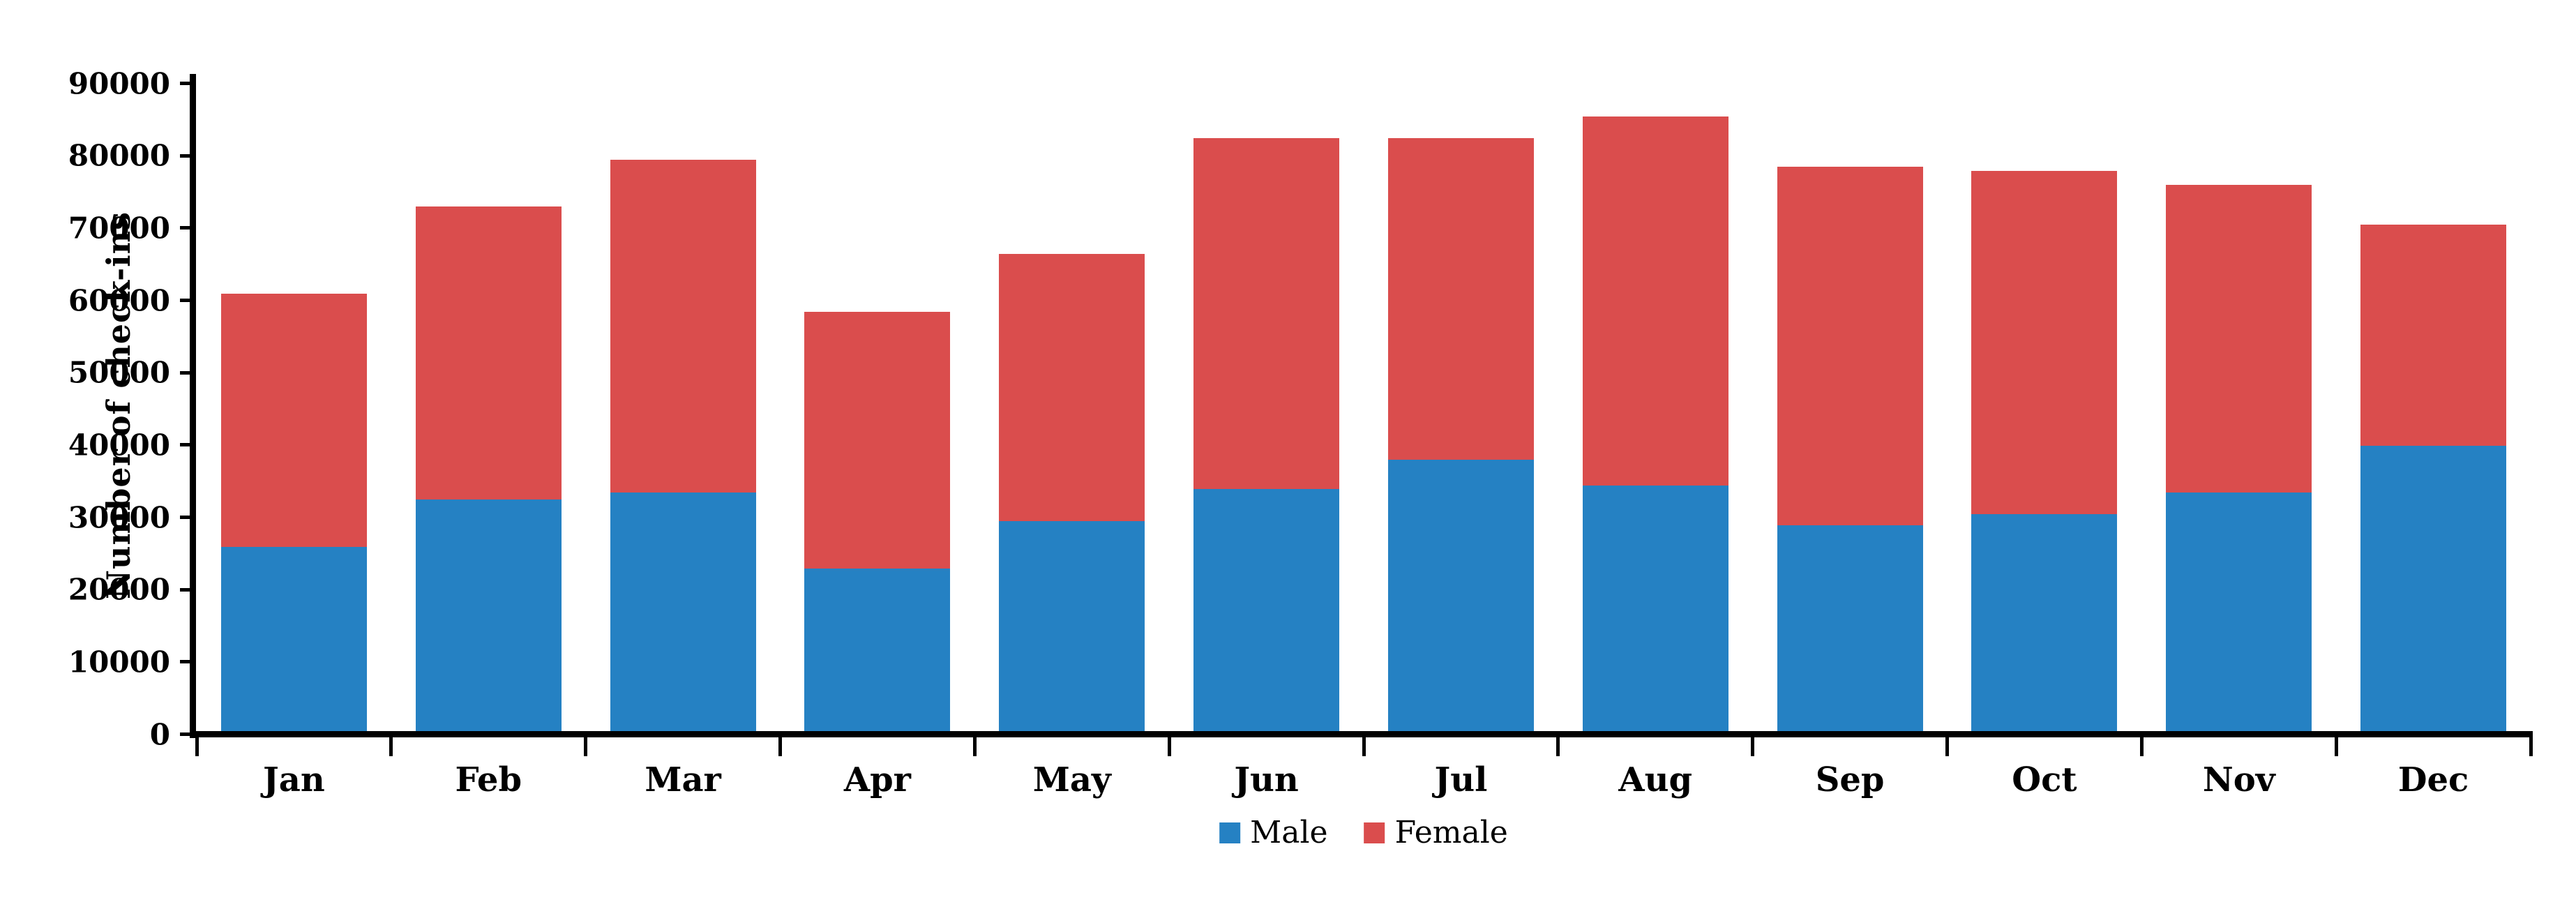  What do you see at coordinates (2238, 780) in the screenshot?
I see `x-tick-label: Nov` at bounding box center [2238, 780].